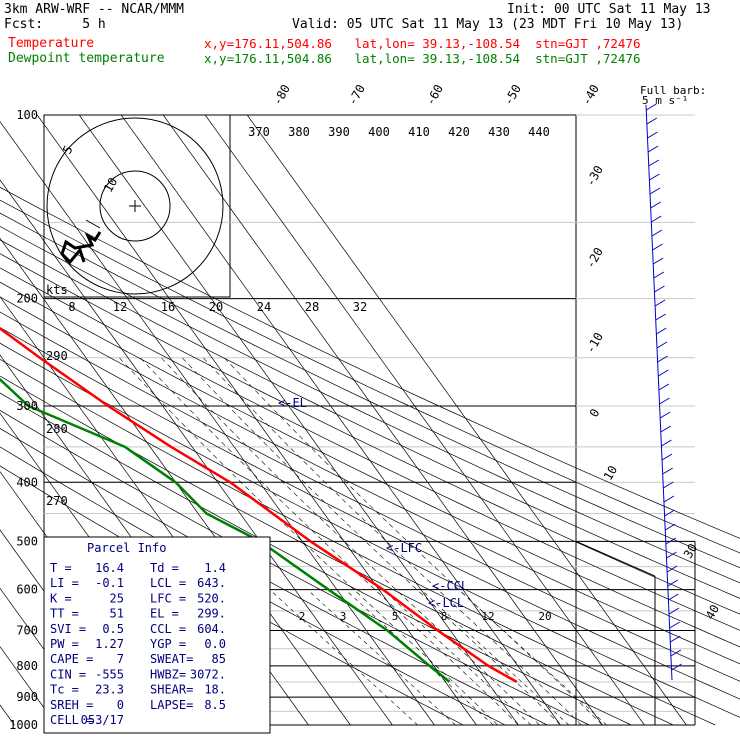 The height and width of the screenshot is (740, 740). Describe the element at coordinates (109, 644) in the screenshot. I see `parcel-value: 1.27` at that location.